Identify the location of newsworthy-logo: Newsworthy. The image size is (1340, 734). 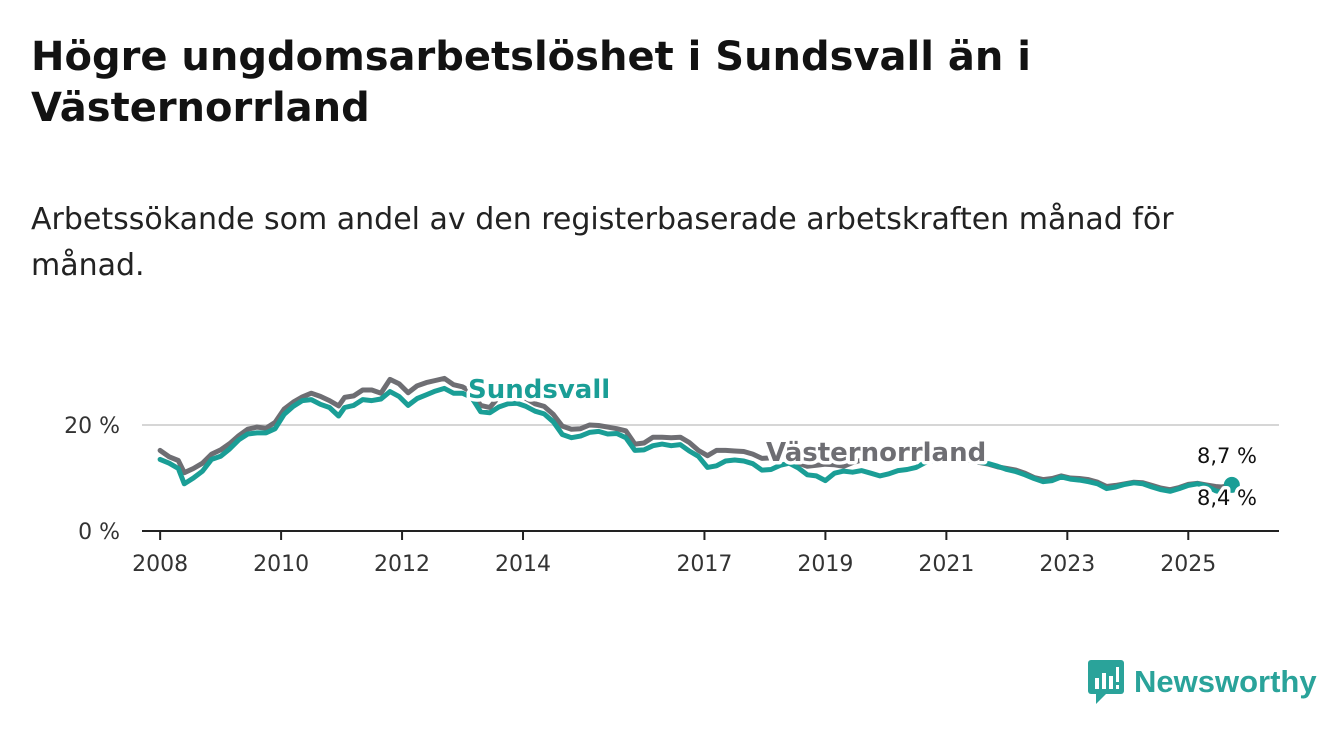
(1202, 682).